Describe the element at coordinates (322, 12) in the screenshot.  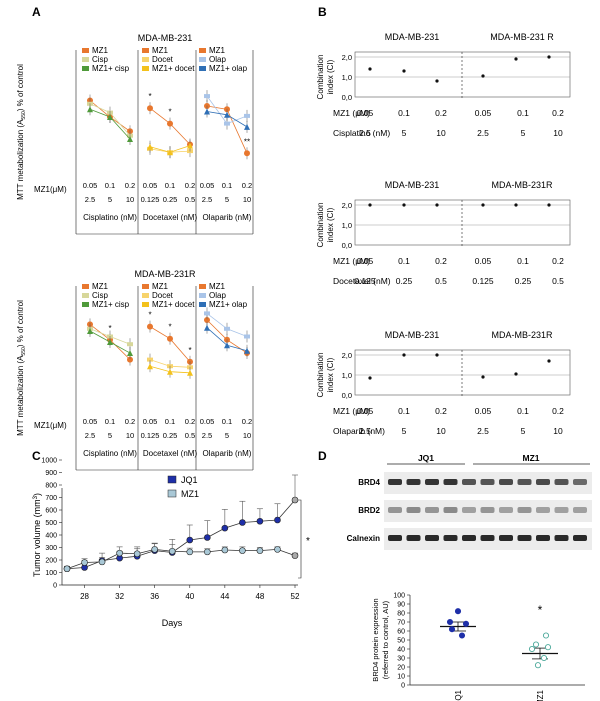
I see `panel-letter-b: B` at that location.